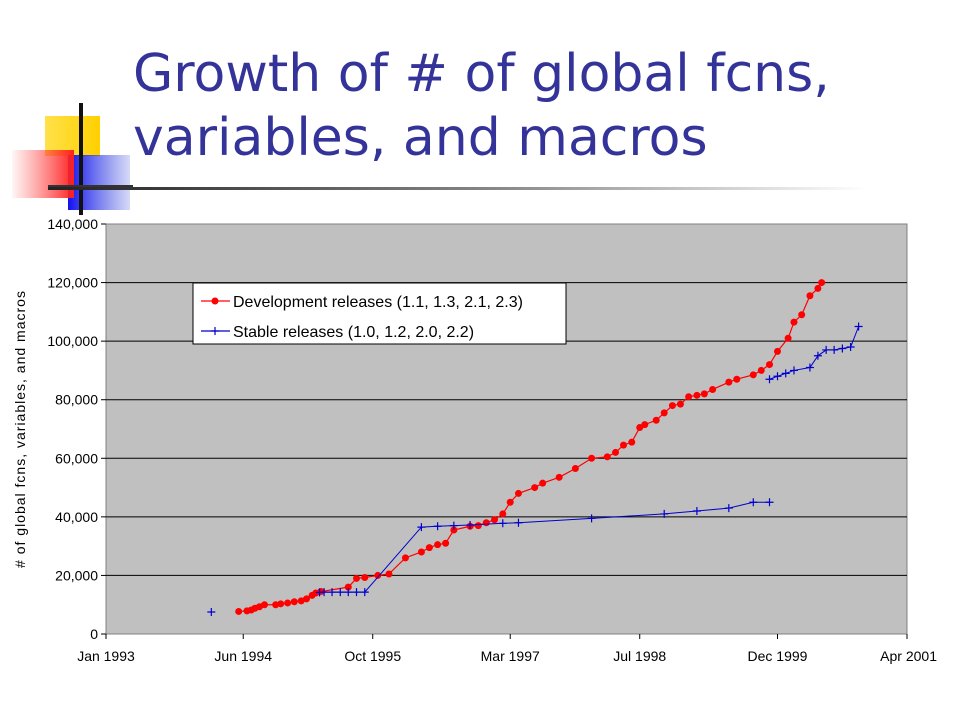  What do you see at coordinates (372, 656) in the screenshot?
I see `x-tick-label: Oct 1995` at bounding box center [372, 656].